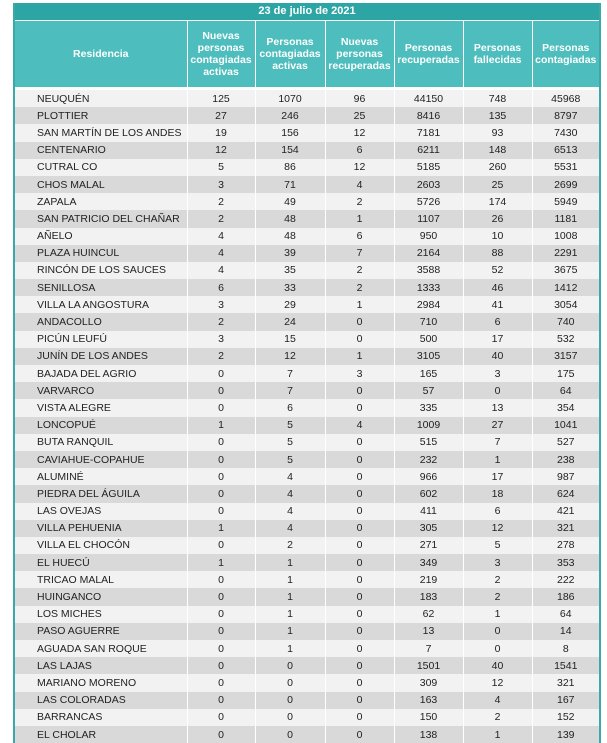 This screenshot has width=607, height=743. I want to click on cell-residencia: BAJADA DEL AGRIO, so click(101, 374).